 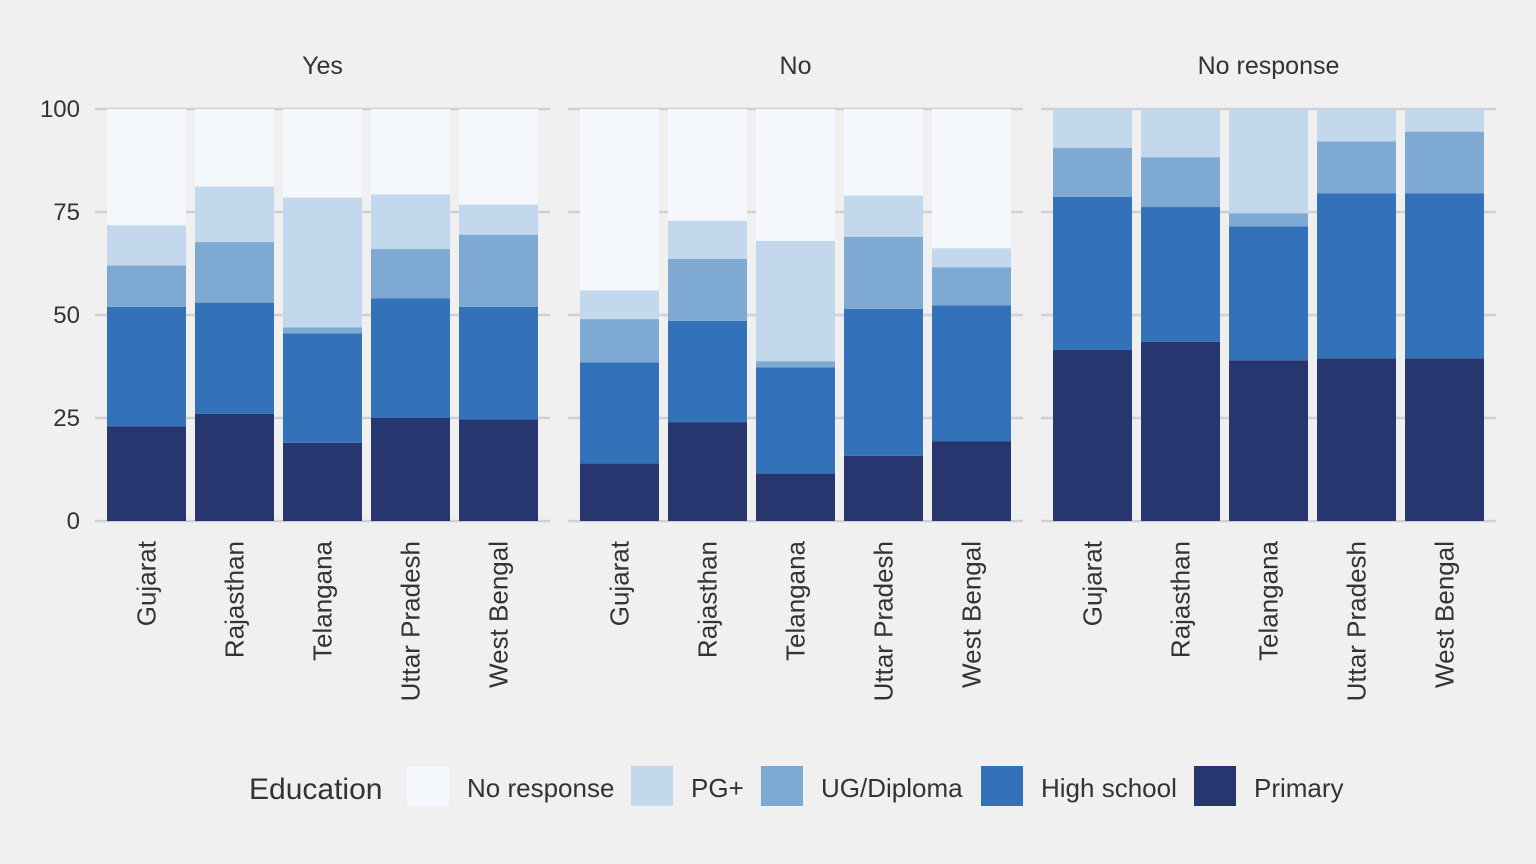 I want to click on legend-key-primary, so click(x=1215, y=786).